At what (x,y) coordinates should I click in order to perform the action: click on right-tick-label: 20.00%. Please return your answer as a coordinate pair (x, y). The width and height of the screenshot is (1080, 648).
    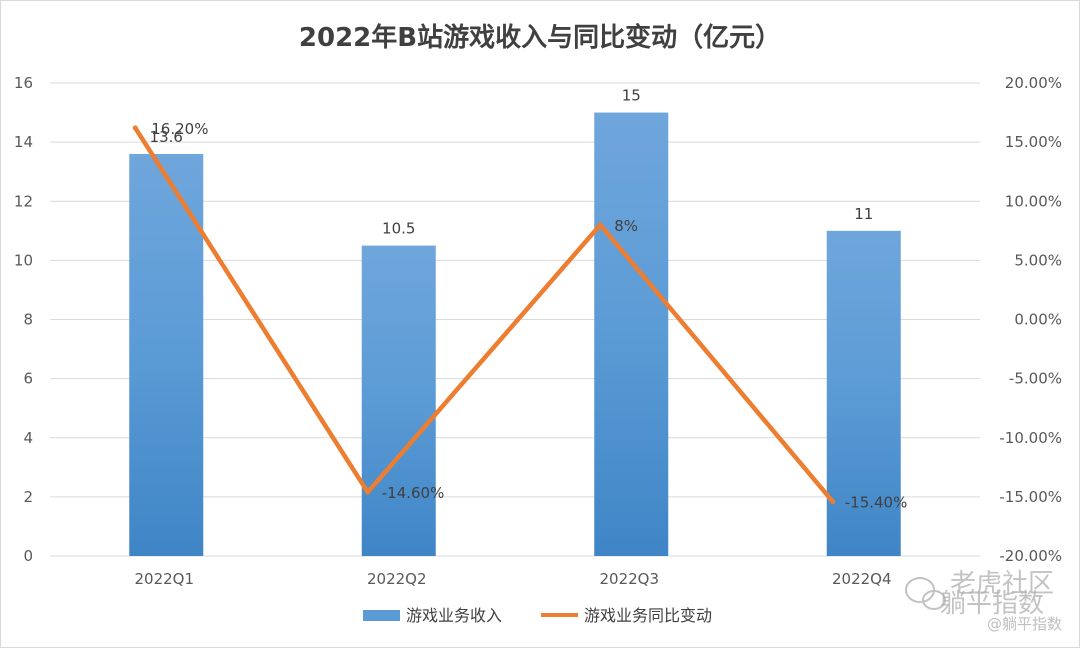
    Looking at the image, I should click on (1033, 83).